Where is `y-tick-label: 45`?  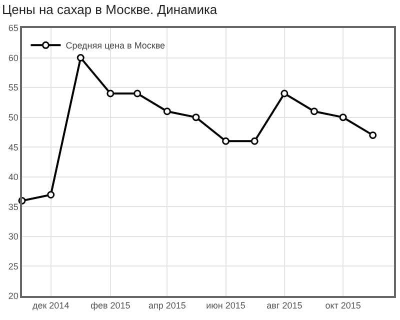 y-tick-label: 45 is located at coordinates (13, 147).